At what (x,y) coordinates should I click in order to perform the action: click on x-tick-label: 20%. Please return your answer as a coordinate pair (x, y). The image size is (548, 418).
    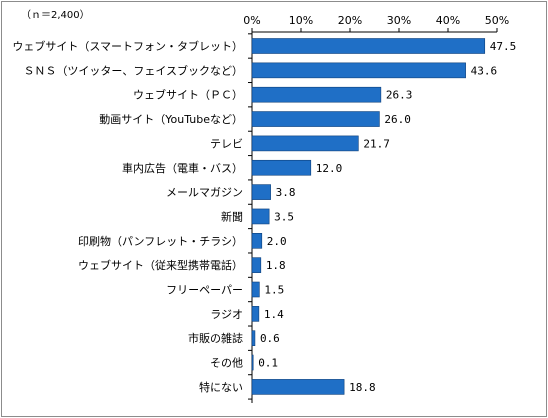
    Looking at the image, I should click on (350, 20).